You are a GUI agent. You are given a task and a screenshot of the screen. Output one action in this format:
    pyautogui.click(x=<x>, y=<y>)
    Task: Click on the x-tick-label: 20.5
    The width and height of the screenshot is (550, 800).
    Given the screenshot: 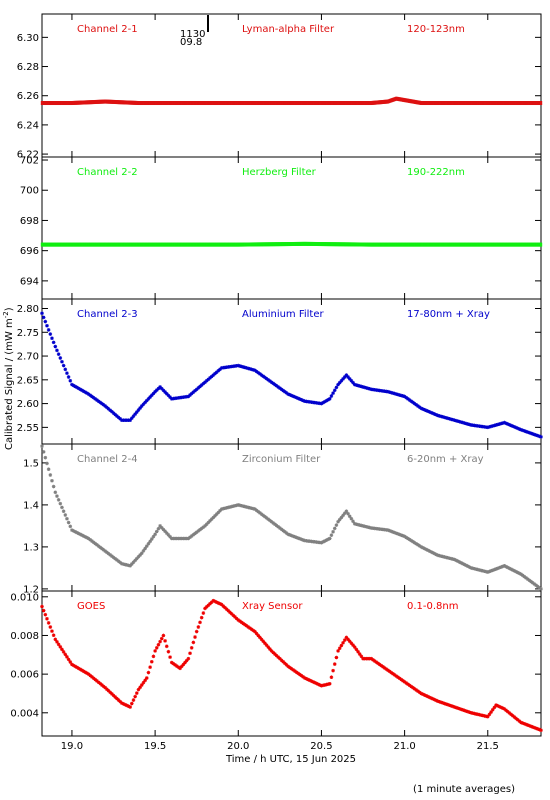 What is the action you would take?
    pyautogui.click(x=321, y=746)
    